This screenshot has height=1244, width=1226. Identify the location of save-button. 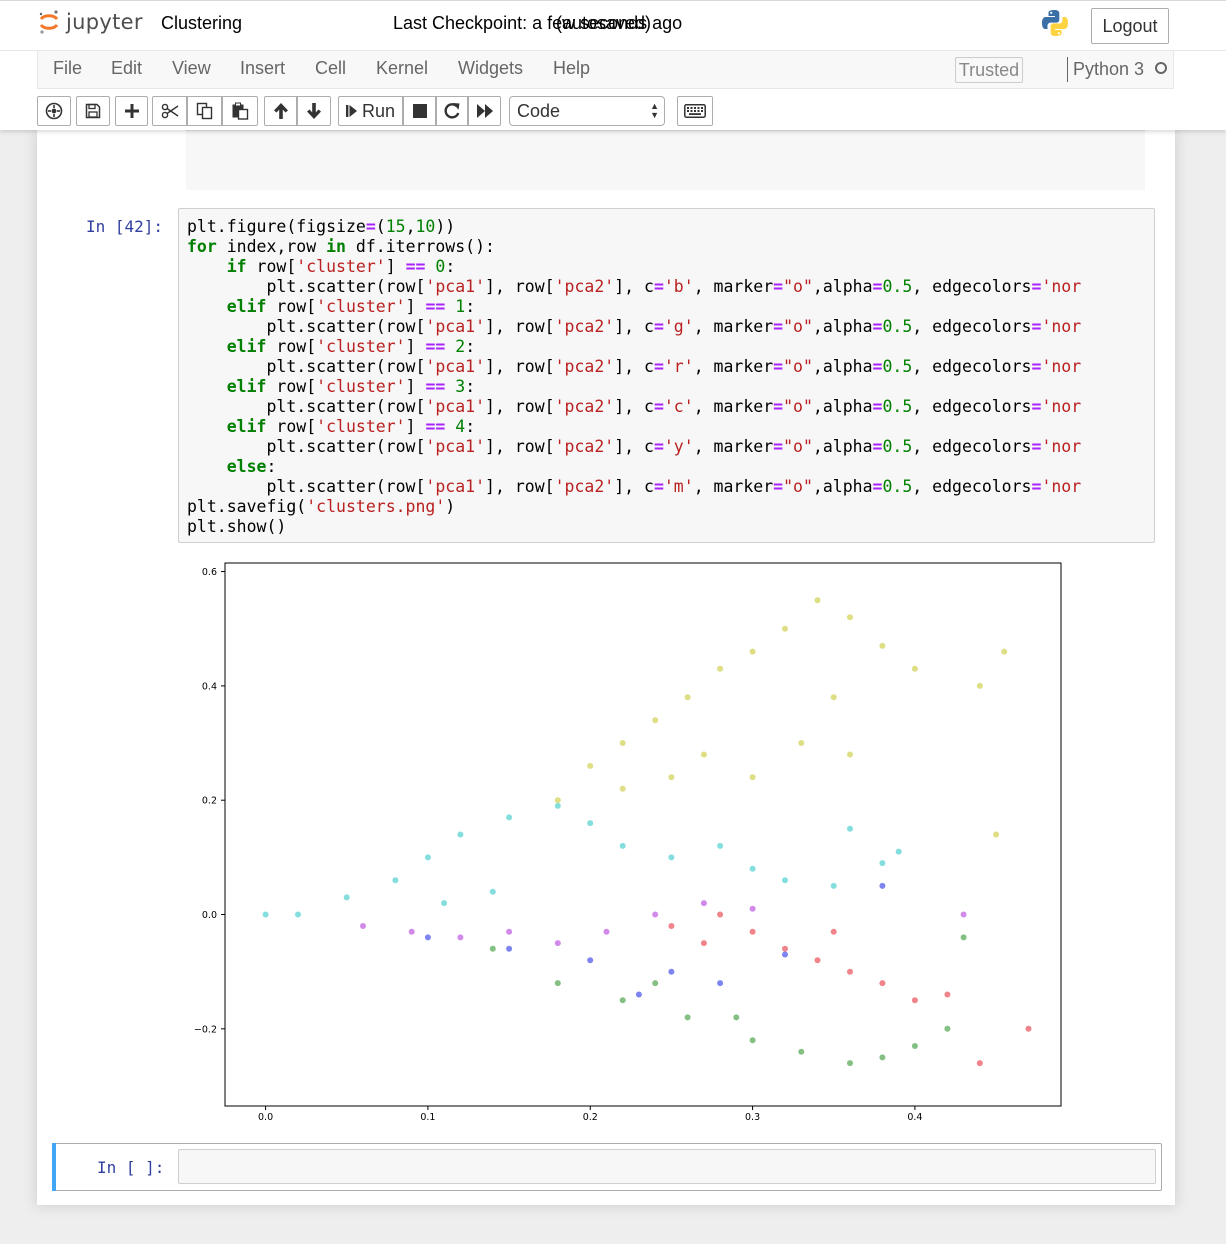
(93, 111).